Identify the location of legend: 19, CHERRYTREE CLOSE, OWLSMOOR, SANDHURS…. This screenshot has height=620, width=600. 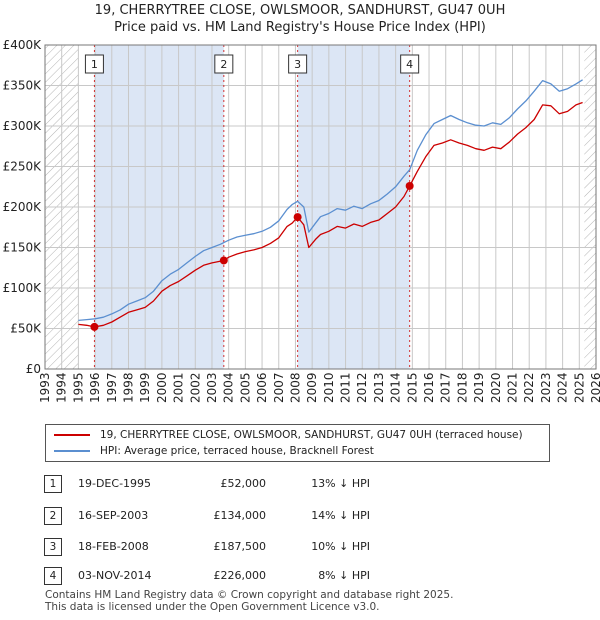
(297, 443).